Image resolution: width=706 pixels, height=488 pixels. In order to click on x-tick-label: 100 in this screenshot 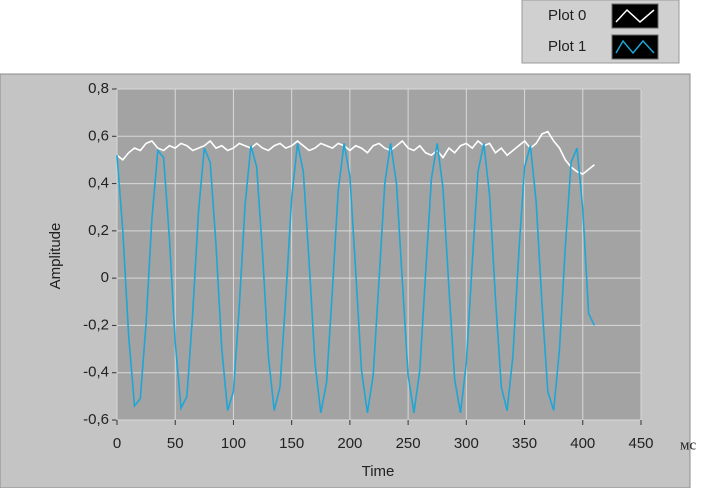, I will do `click(233, 443)`.